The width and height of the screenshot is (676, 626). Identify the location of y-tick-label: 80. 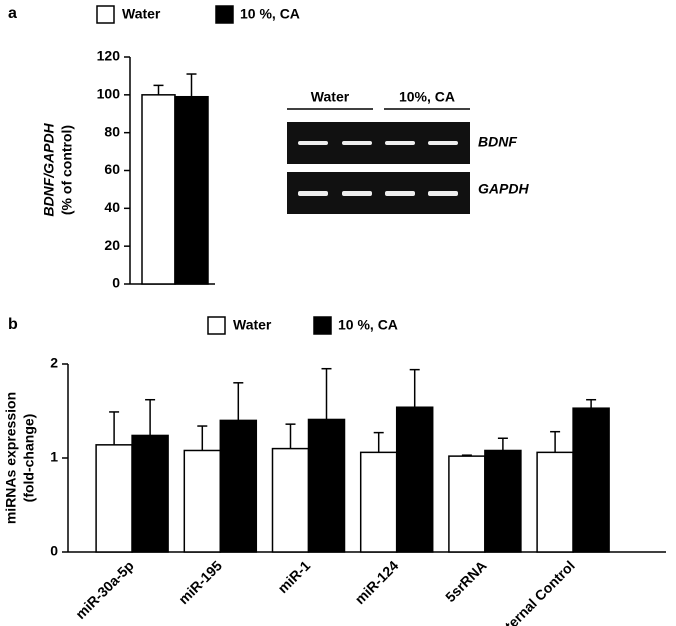
(112, 131).